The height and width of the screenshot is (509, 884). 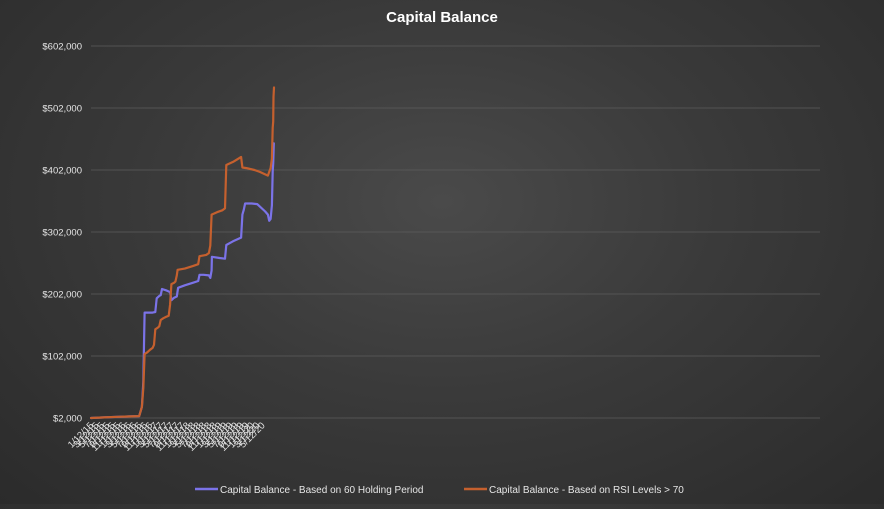 I want to click on series-line-holding-period, so click(x=182, y=281).